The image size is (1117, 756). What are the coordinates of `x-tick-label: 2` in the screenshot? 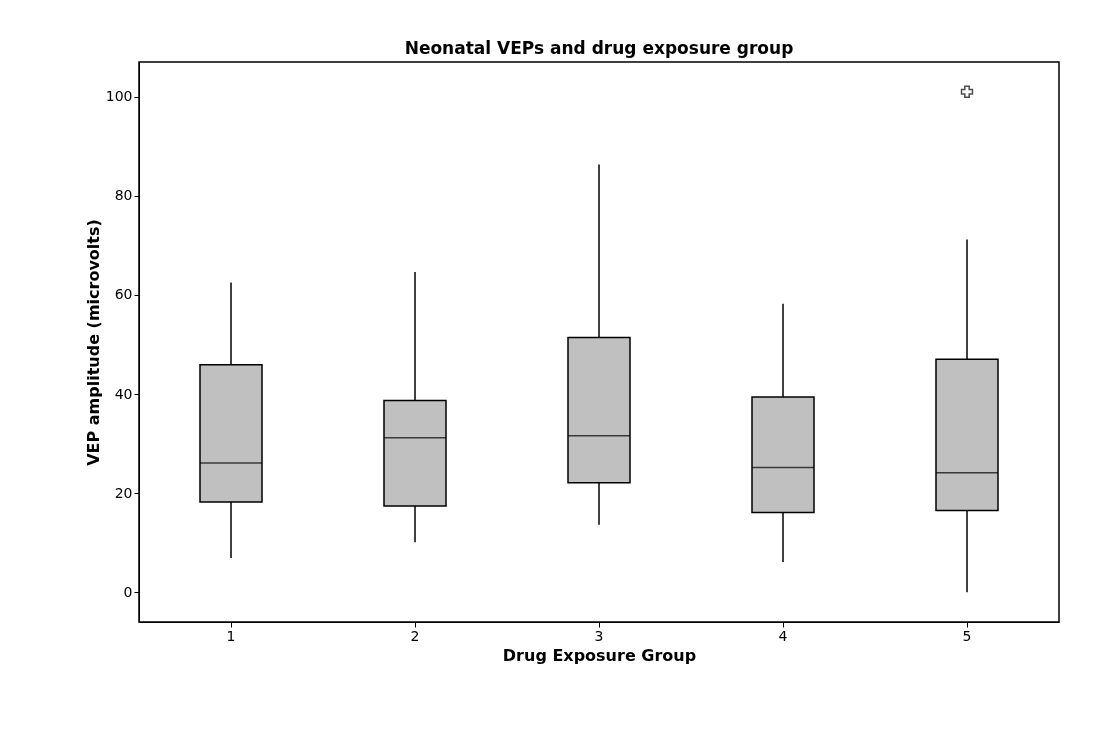 It's located at (415, 635).